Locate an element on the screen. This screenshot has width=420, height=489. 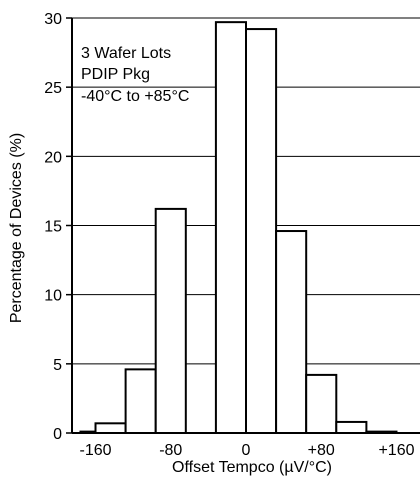
y-tick-label-0: 0 is located at coordinates (57, 434).